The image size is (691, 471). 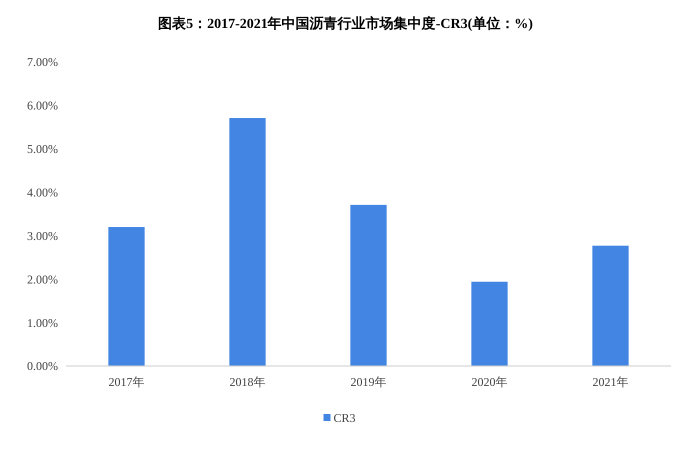 What do you see at coordinates (42, 235) in the screenshot?
I see `y-tick-label: 3.00%` at bounding box center [42, 235].